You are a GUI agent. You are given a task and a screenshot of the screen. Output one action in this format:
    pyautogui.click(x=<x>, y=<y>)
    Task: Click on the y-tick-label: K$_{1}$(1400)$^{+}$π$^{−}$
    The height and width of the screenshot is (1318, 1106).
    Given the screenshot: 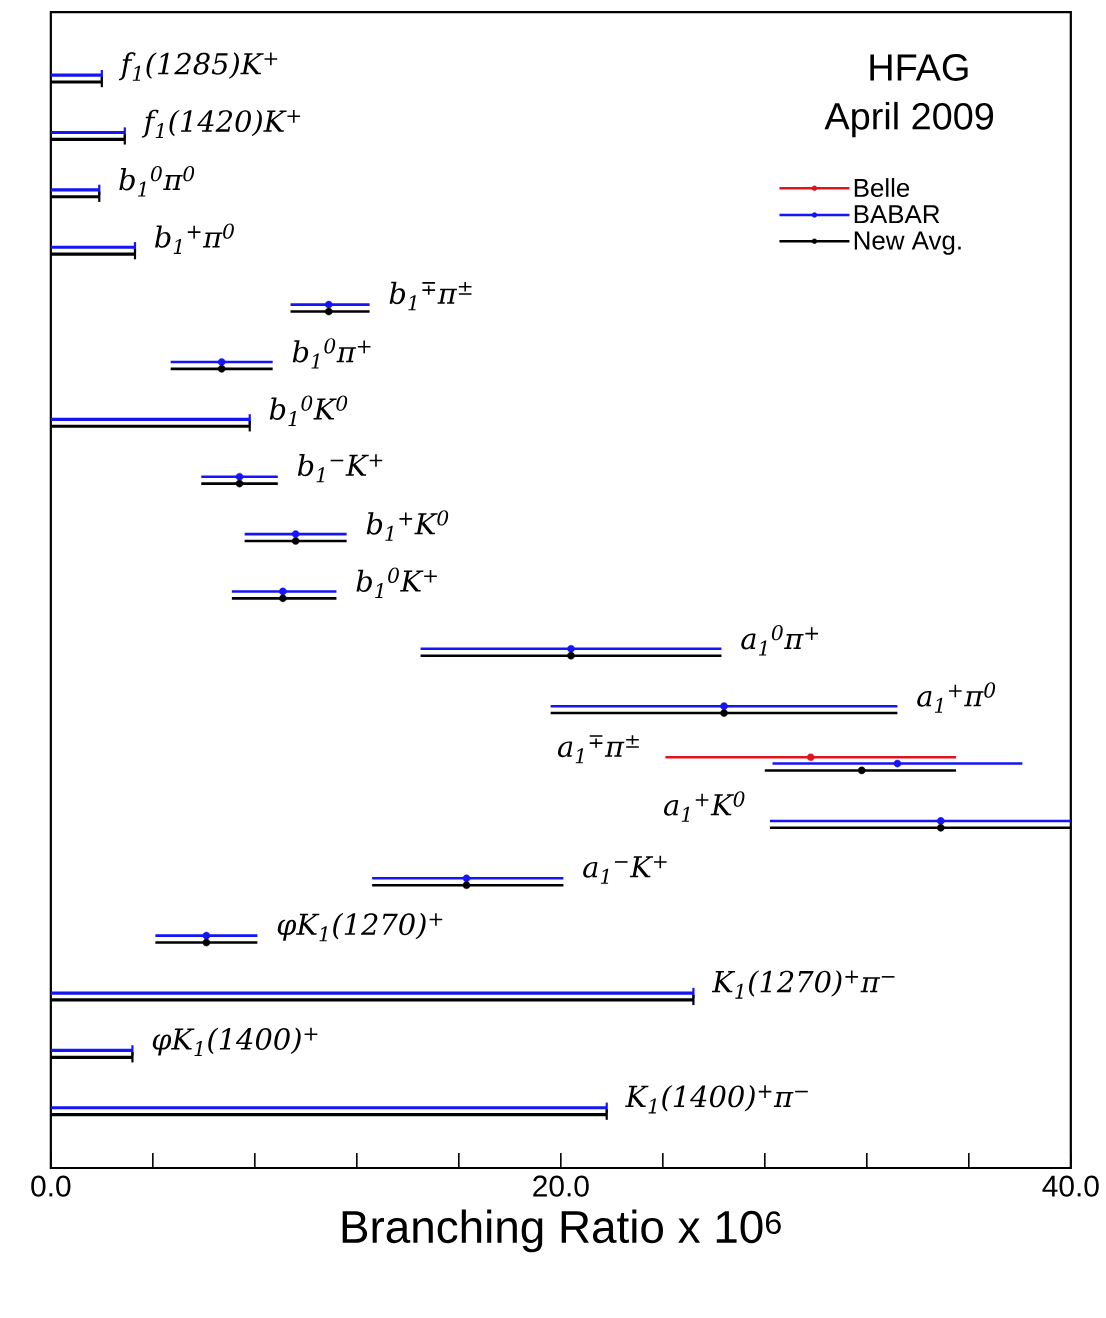 What is the action you would take?
    pyautogui.click(x=716, y=1099)
    